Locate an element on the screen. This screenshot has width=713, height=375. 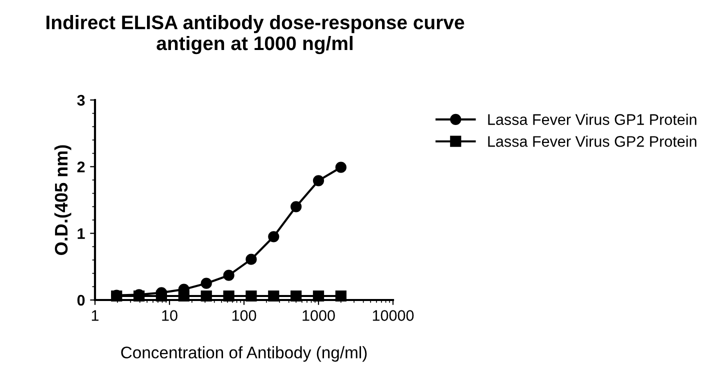
x-axis-title: Concentration of Antibody (ng/ml) is located at coordinates (244, 354).